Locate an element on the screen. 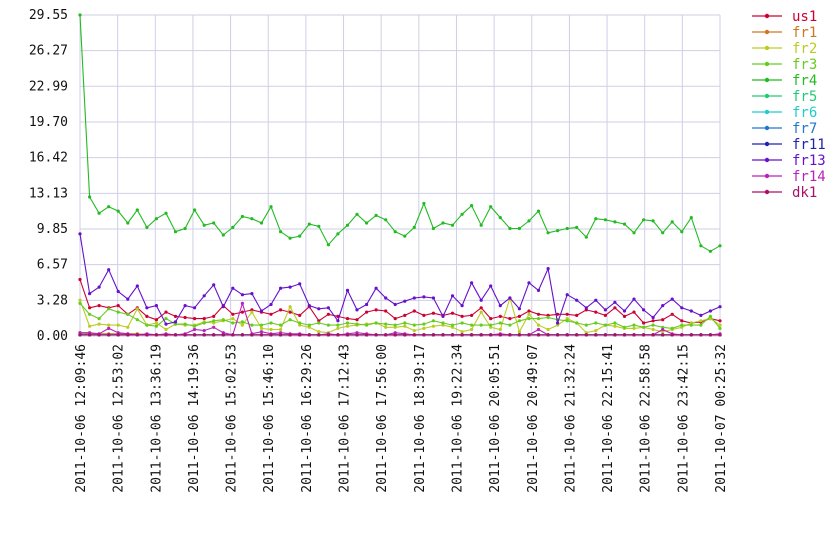  legend-label: fr1 is located at coordinates (804, 33).